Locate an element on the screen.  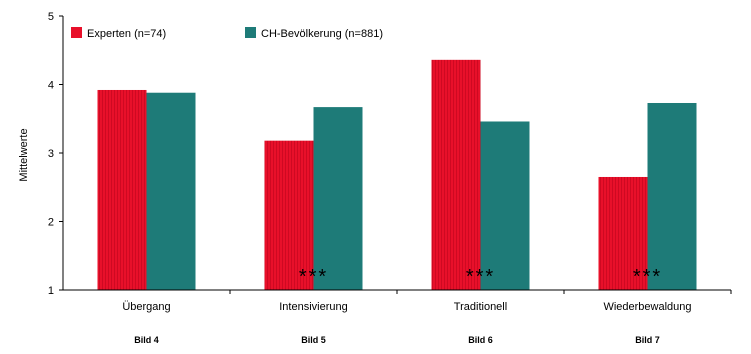
legend-swatch-experten is located at coordinates (76, 32).